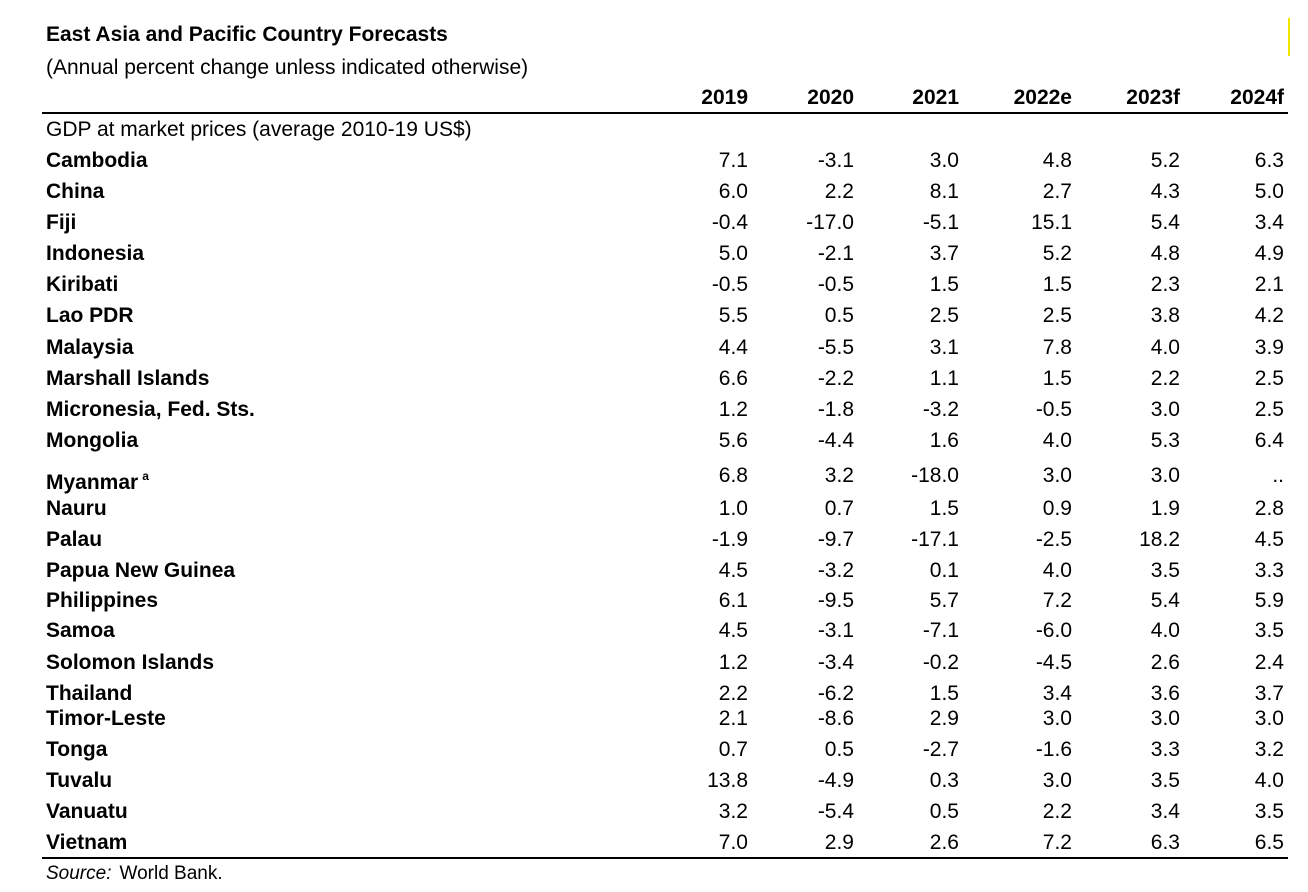 The image size is (1308, 892). Describe the element at coordinates (733, 160) in the screenshot. I see `value-cell: 7.1` at that location.